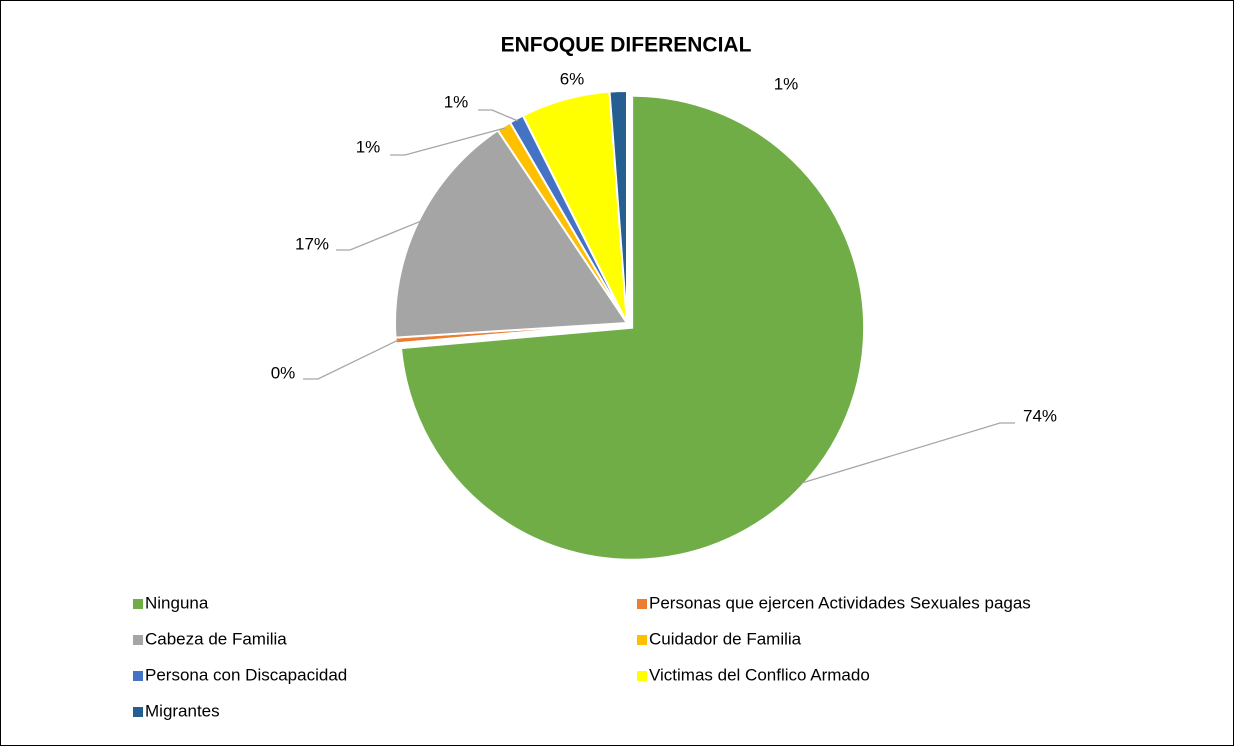 The width and height of the screenshot is (1234, 746). I want to click on data-label: 6%, so click(572, 78).